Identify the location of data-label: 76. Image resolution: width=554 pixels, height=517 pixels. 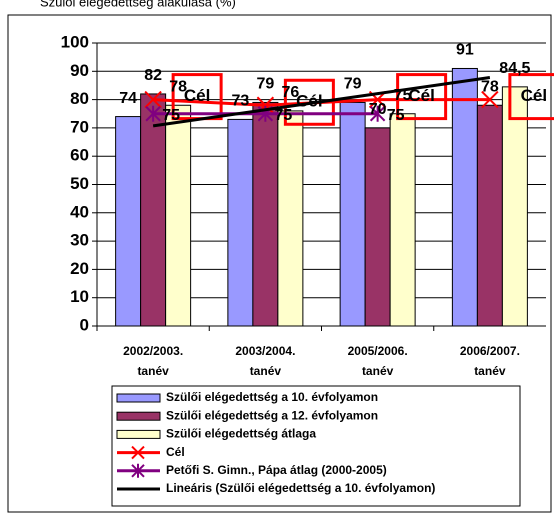
(290, 92).